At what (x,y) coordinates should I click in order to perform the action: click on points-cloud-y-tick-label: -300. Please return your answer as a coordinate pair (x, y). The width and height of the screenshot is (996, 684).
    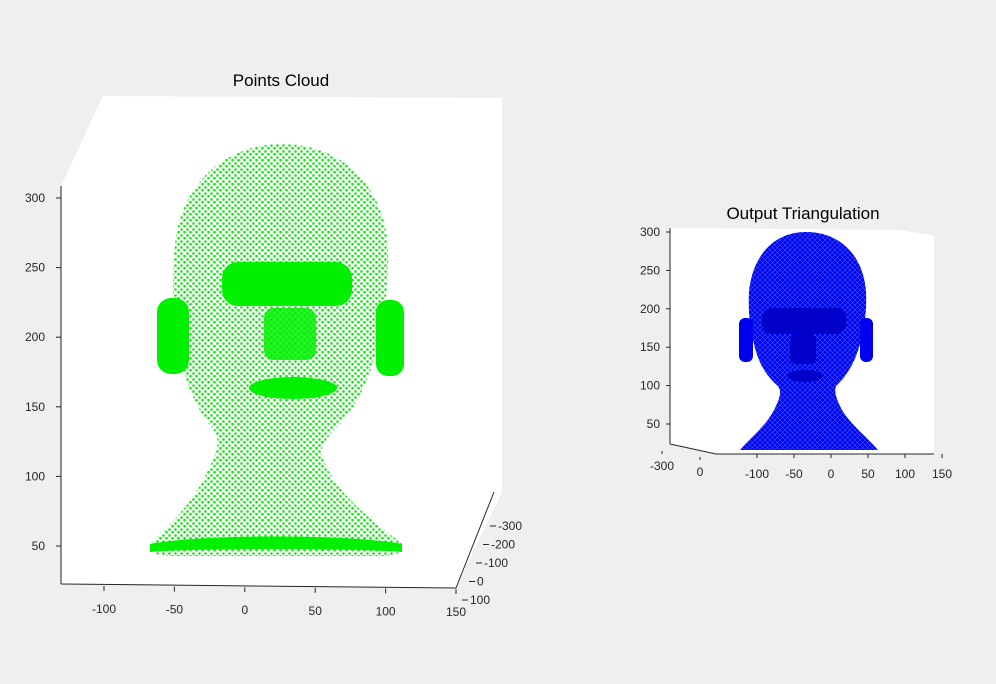
    Looking at the image, I should click on (510, 526).